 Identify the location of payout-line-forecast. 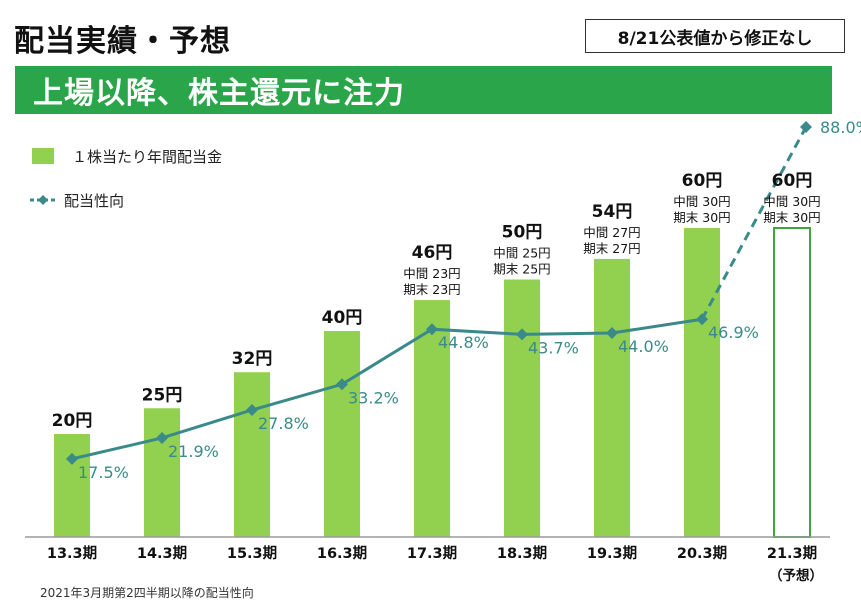
(754, 223).